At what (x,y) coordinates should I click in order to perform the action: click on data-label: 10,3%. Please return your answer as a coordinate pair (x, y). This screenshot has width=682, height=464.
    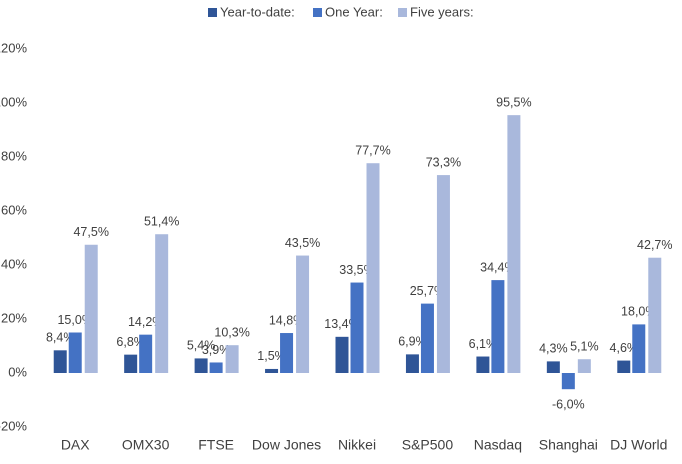
    Looking at the image, I should click on (231, 332).